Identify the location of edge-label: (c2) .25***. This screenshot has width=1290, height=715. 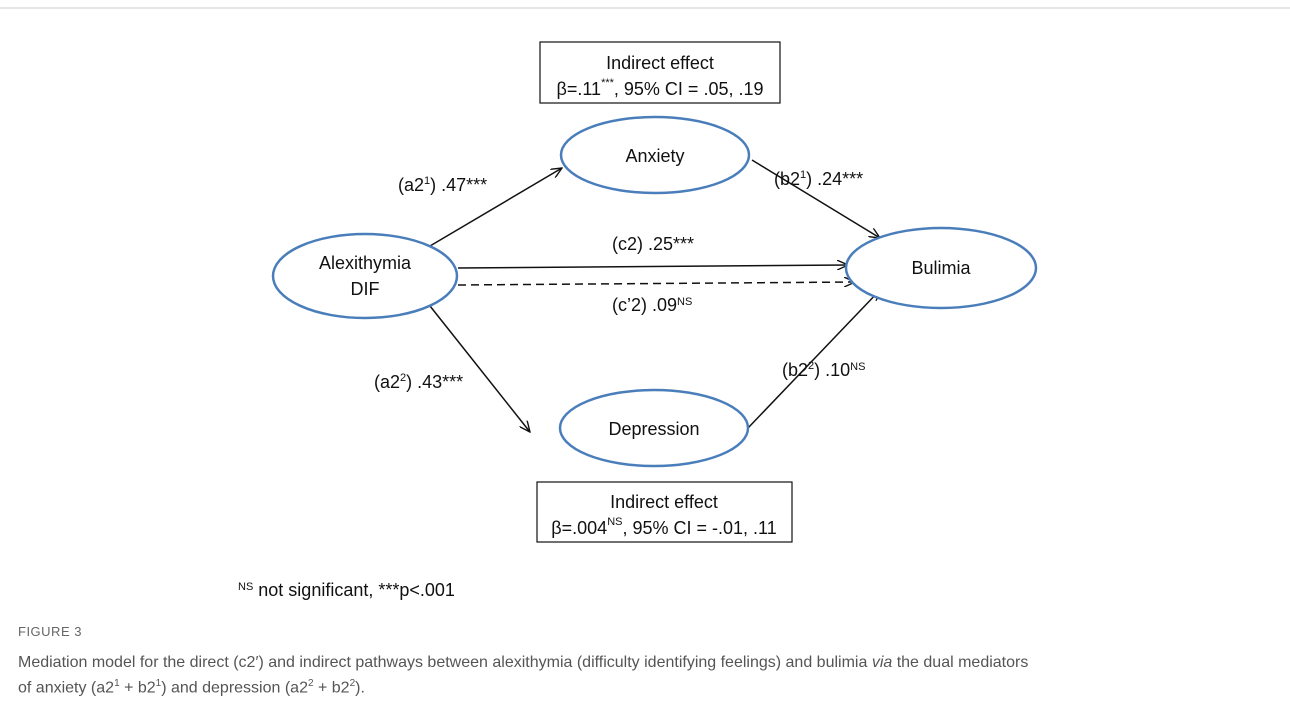
(653, 244).